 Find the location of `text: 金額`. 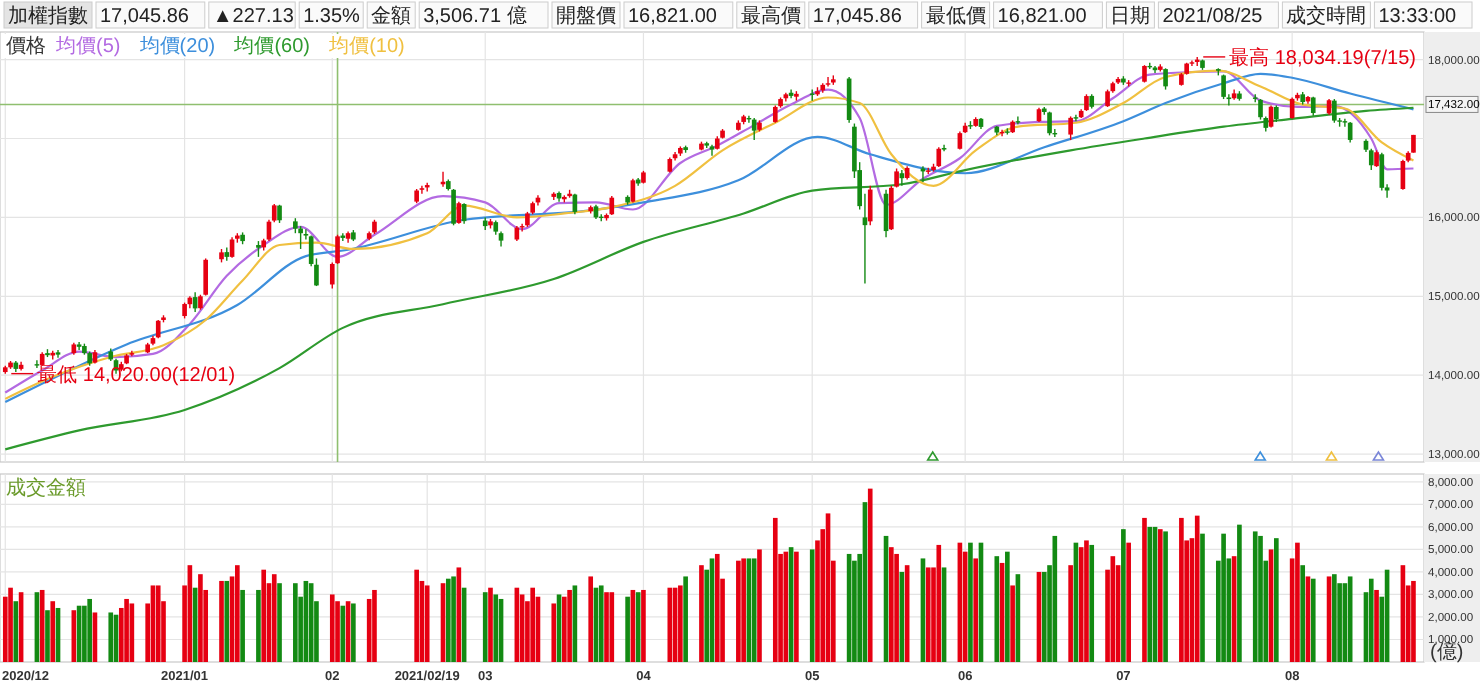

text: 金額 is located at coordinates (391, 16).